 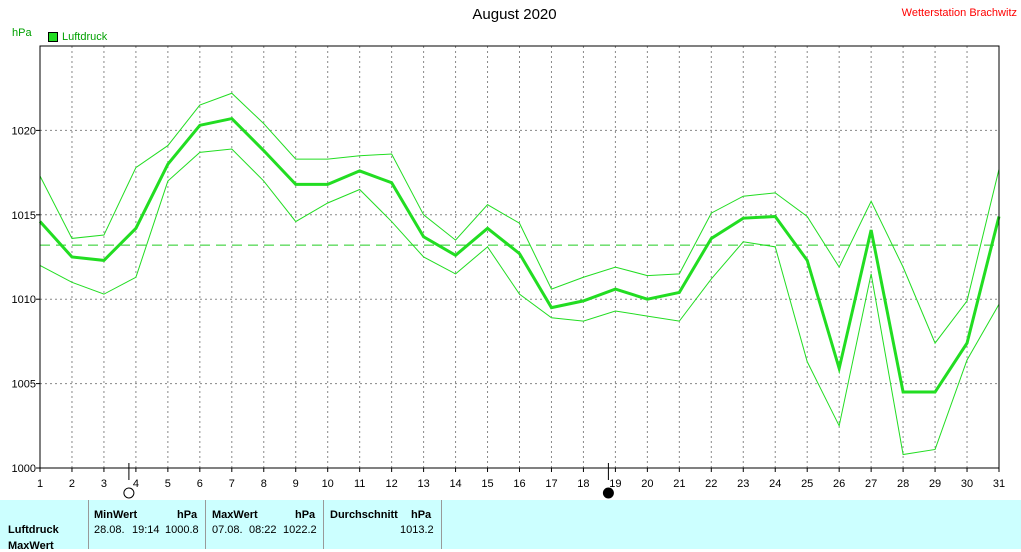 What do you see at coordinates (775, 484) in the screenshot?
I see `x-tick-label: 24` at bounding box center [775, 484].